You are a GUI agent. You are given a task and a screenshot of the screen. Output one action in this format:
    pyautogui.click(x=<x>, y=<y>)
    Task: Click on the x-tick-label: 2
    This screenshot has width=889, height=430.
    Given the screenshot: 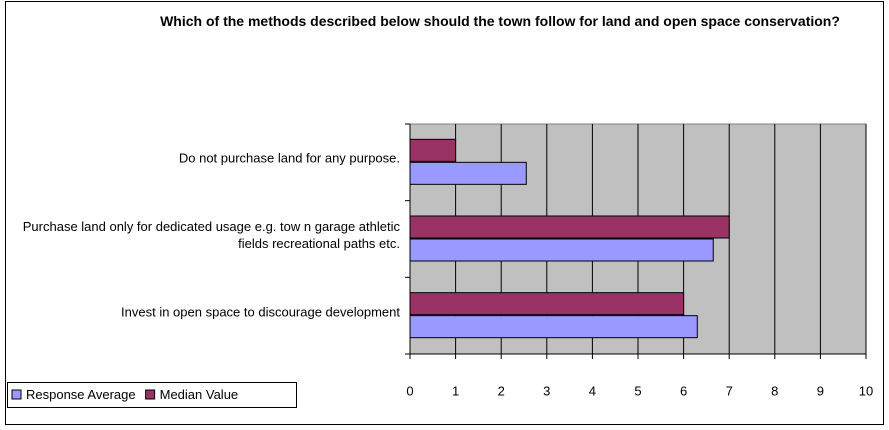 What is the action you would take?
    pyautogui.click(x=501, y=390)
    